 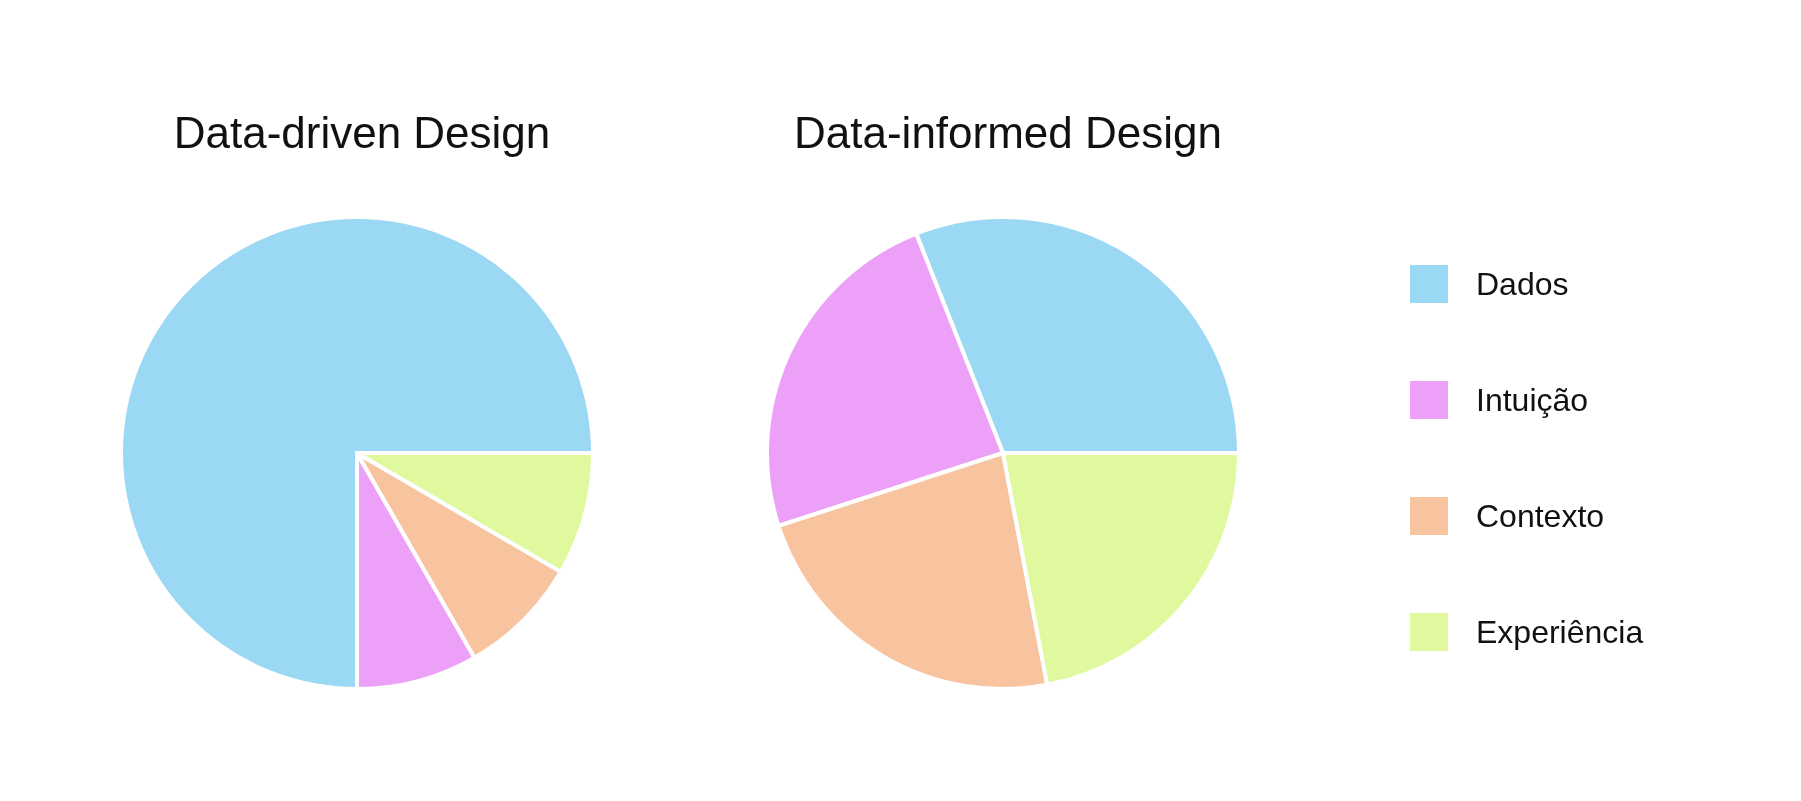 What do you see at coordinates (362, 132) in the screenshot?
I see `slice-label: Data-driven Design` at bounding box center [362, 132].